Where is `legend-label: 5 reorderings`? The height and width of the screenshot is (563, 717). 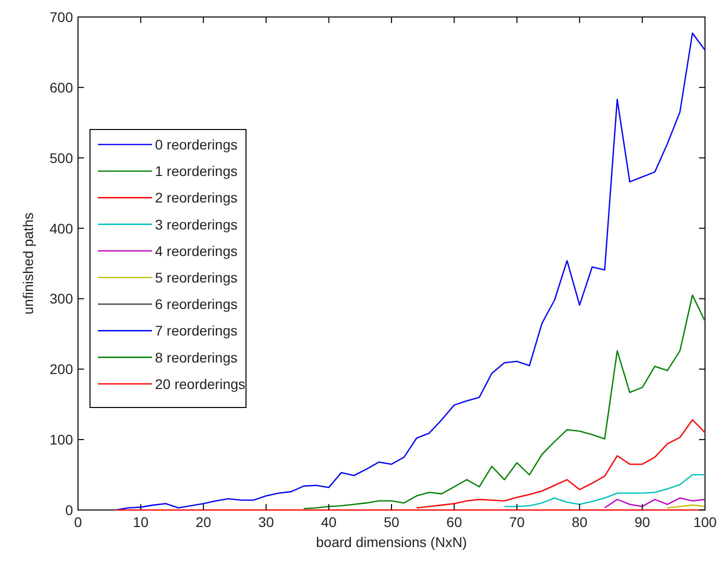
legend-label: 5 reorderings is located at coordinates (196, 278).